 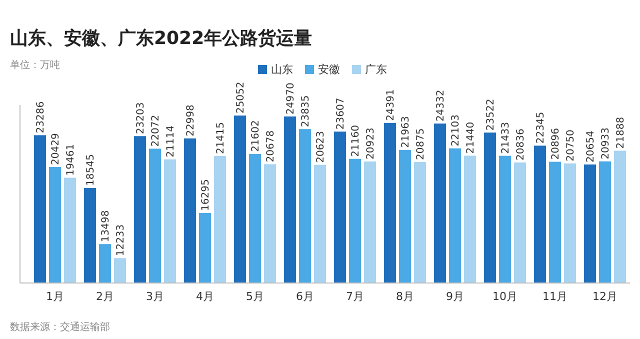 I want to click on source-note: 数据来源：交通运输部, so click(x=60, y=327).